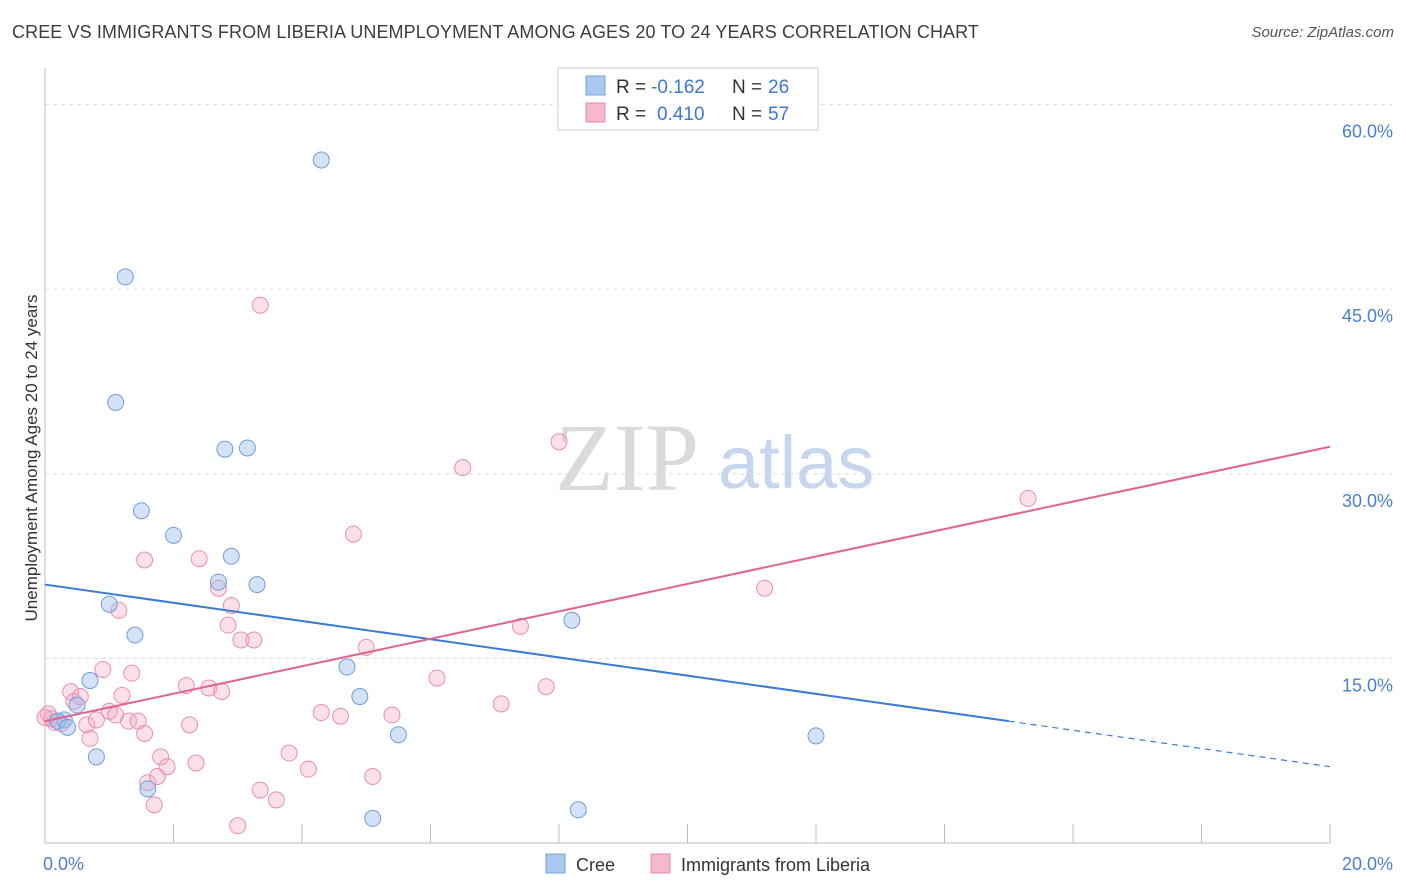 The height and width of the screenshot is (892, 1406). I want to click on y-tick-label: 45.0%, so click(1367, 316).